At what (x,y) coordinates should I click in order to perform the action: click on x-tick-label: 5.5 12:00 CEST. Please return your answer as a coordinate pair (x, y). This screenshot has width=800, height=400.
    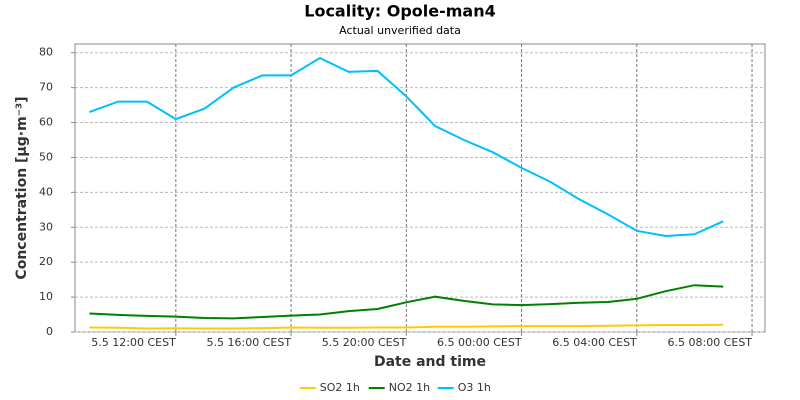
    Looking at the image, I should click on (133, 342).